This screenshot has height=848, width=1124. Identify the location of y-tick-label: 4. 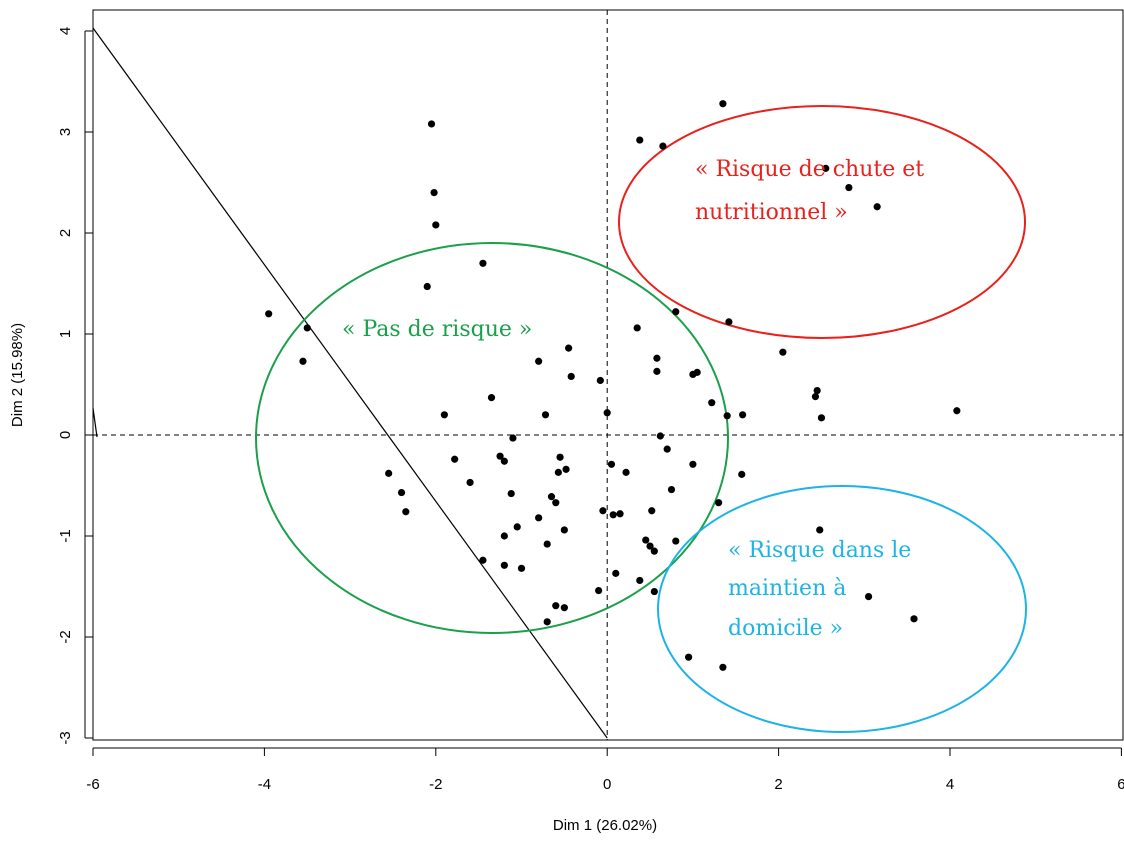
(65, 31).